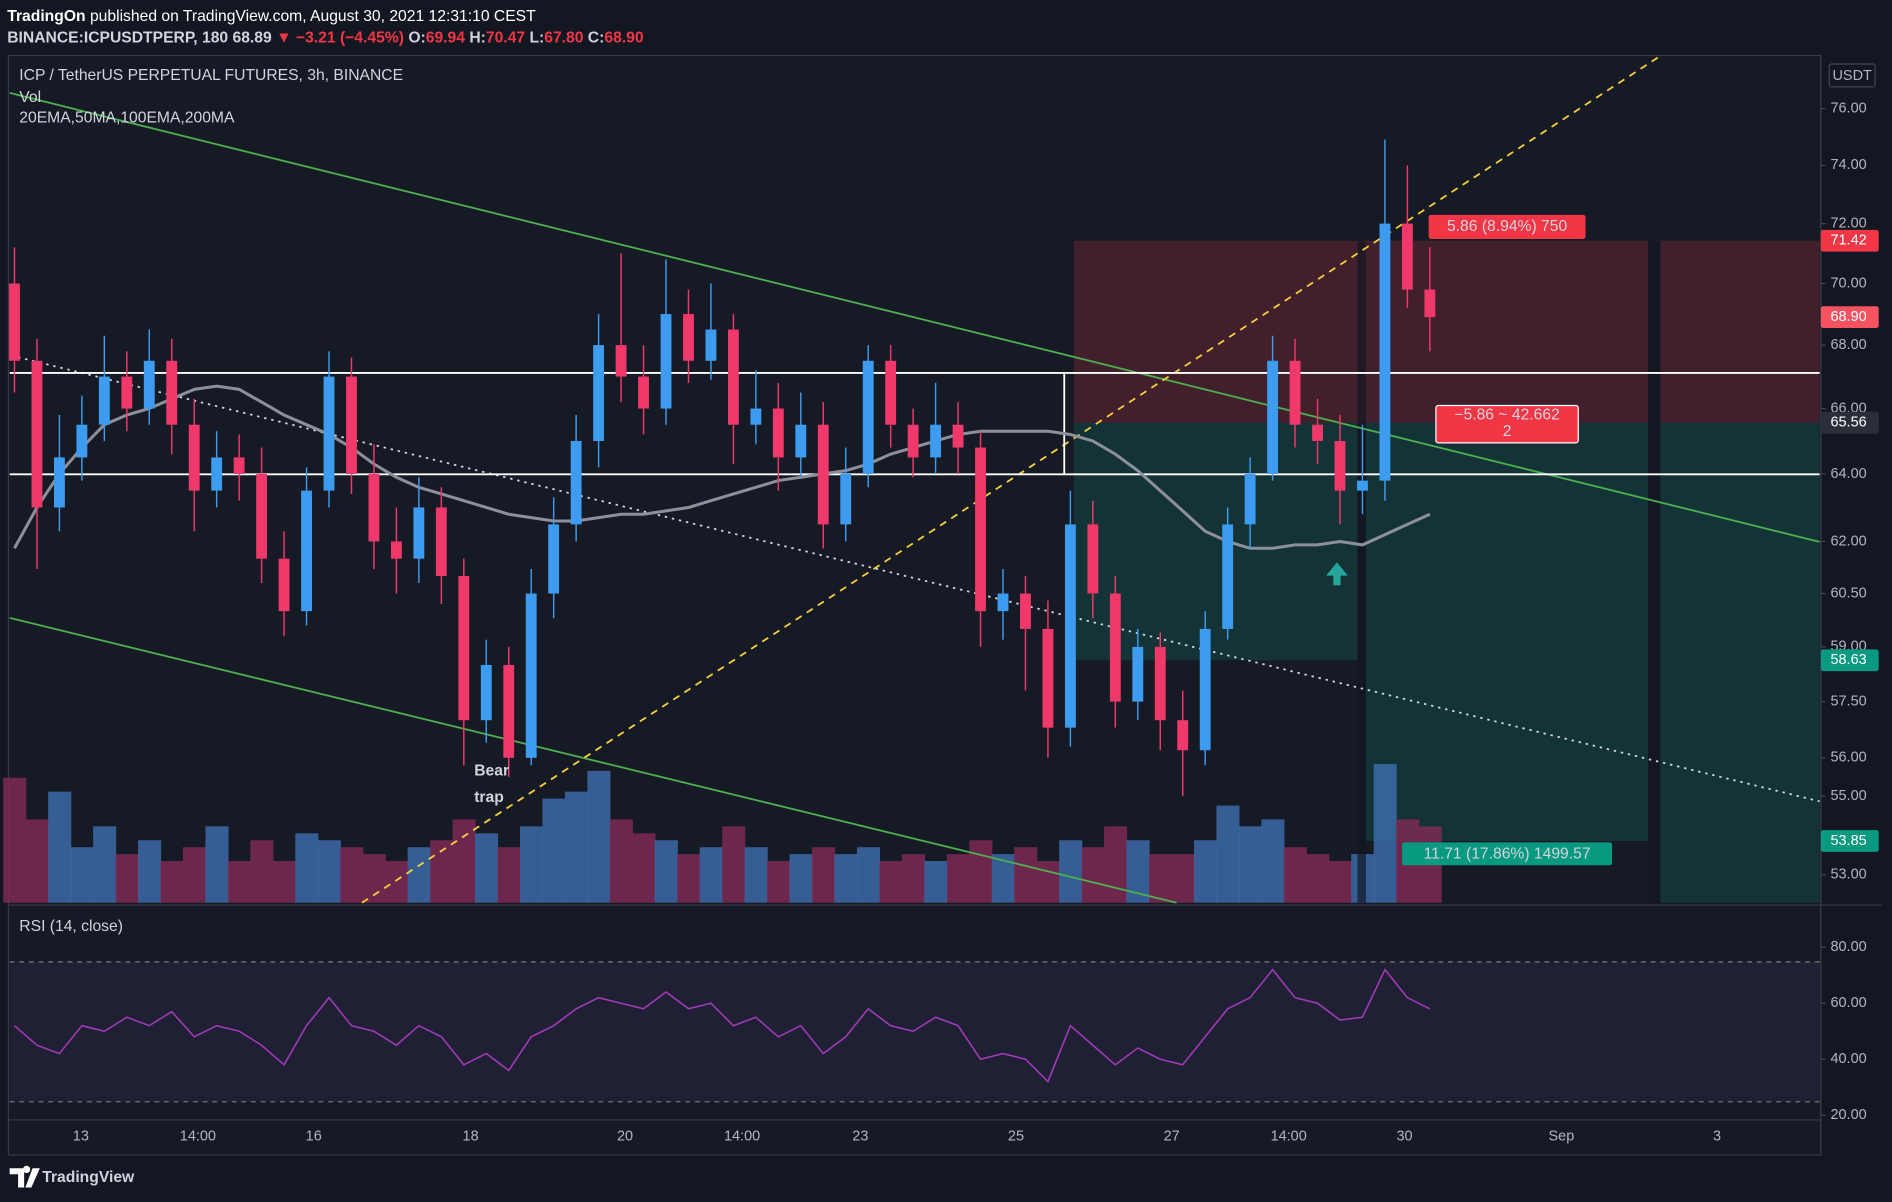  I want to click on rsi-tick-label: 20.00, so click(1848, 1115).